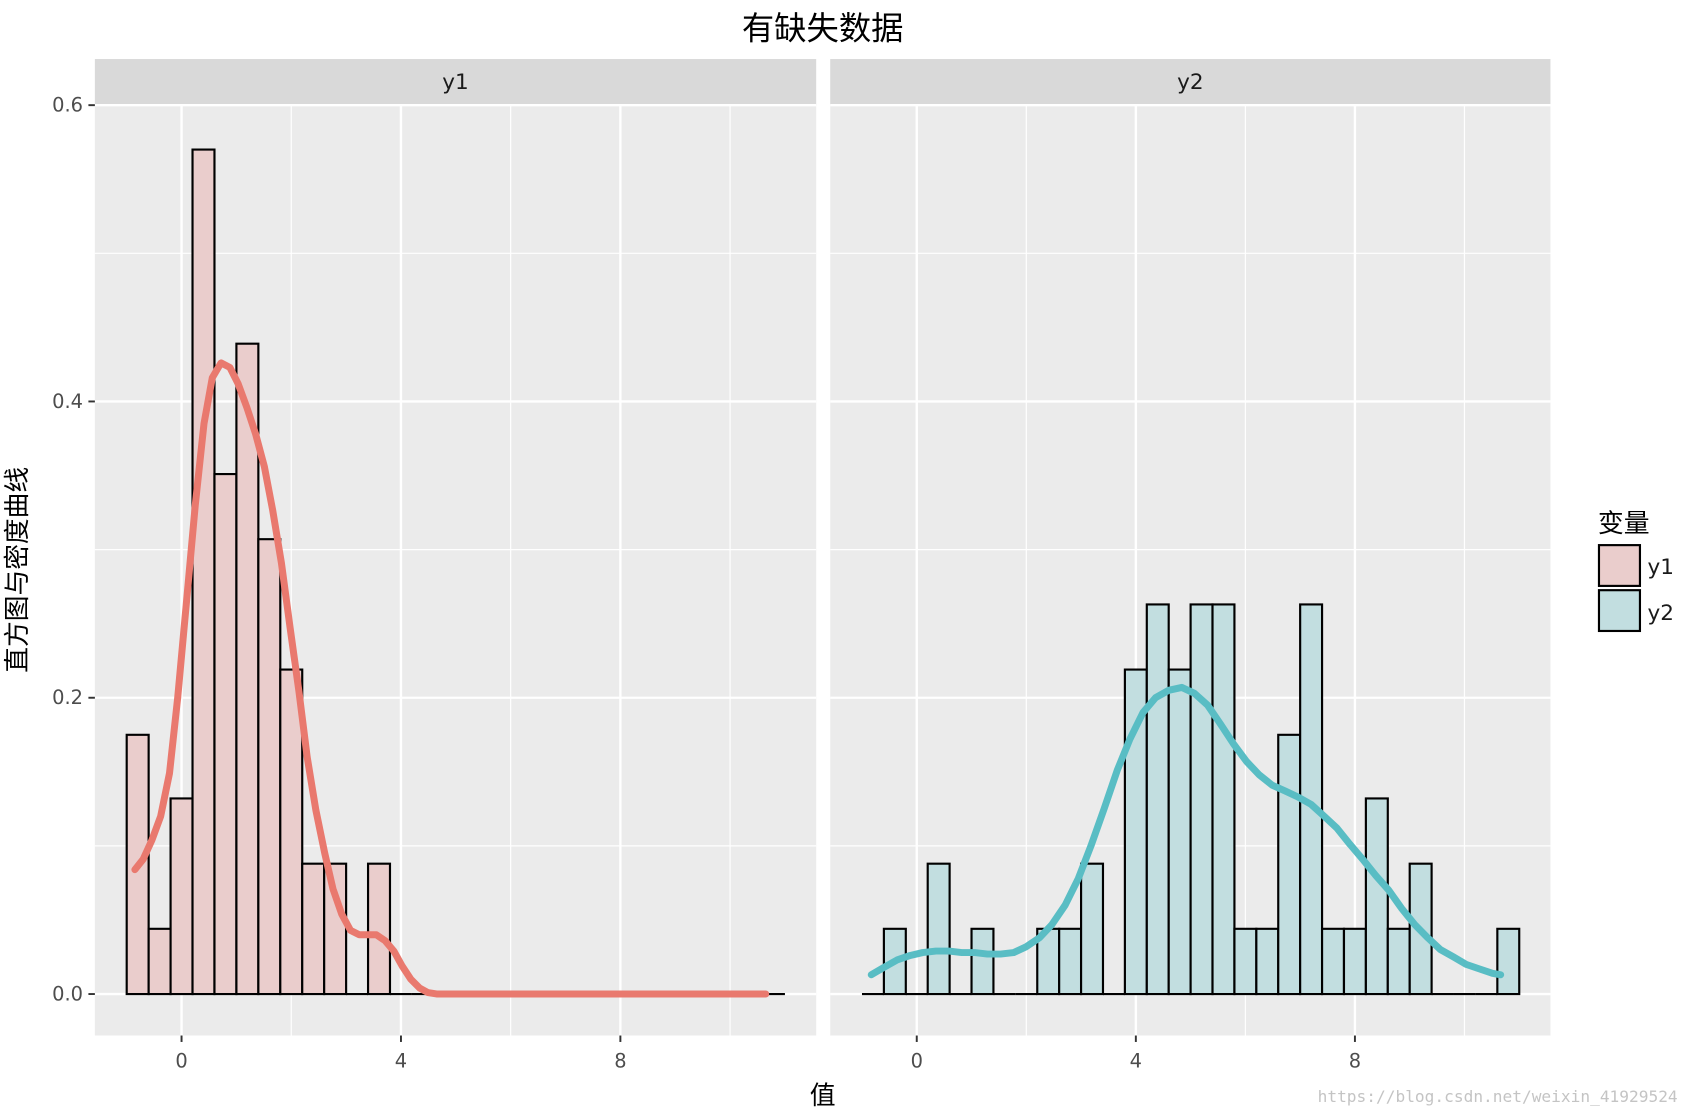 This screenshot has width=1682, height=1116. What do you see at coordinates (823, 29) in the screenshot?
I see `chart-title: 有缺失数据` at bounding box center [823, 29].